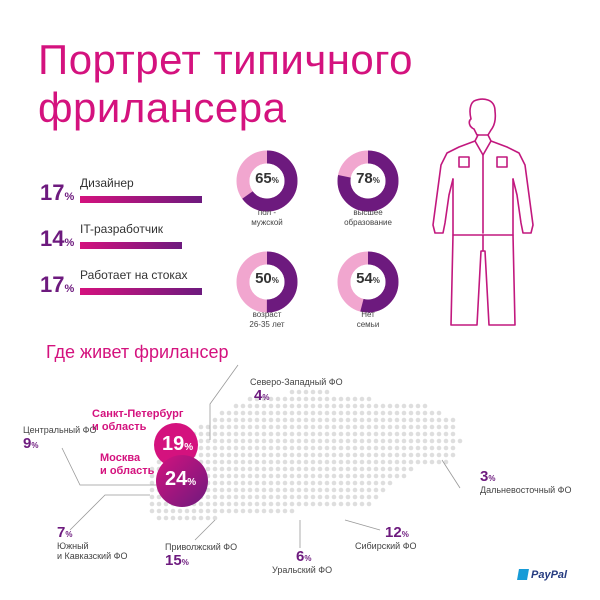 The image size is (600, 600). I want to click on donut-arc, so click(267, 181).